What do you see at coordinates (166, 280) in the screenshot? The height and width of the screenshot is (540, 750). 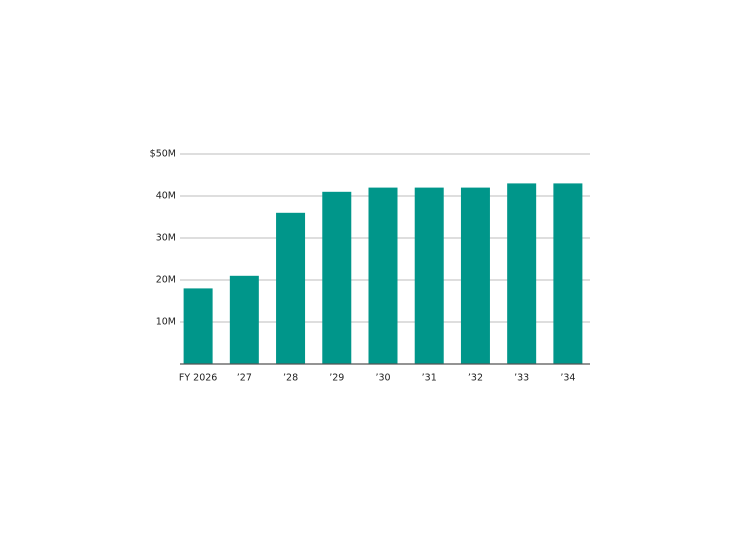 I see `y-tick-label: 20M` at bounding box center [166, 280].